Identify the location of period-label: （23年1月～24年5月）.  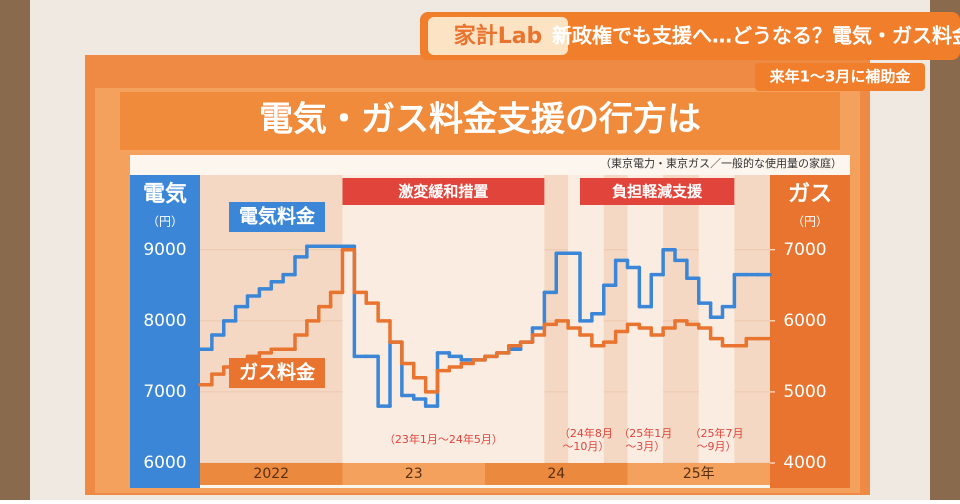
(443, 439).